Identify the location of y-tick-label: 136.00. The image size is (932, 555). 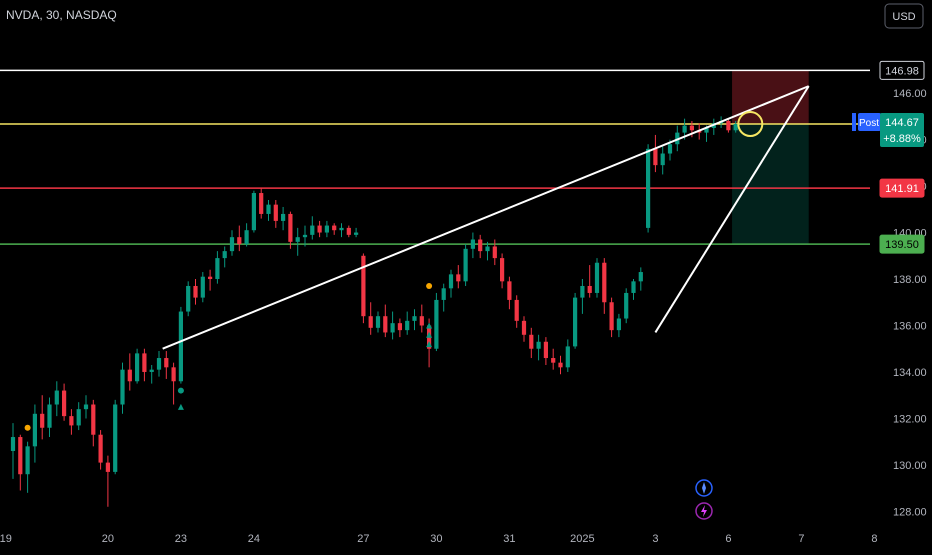
(910, 326).